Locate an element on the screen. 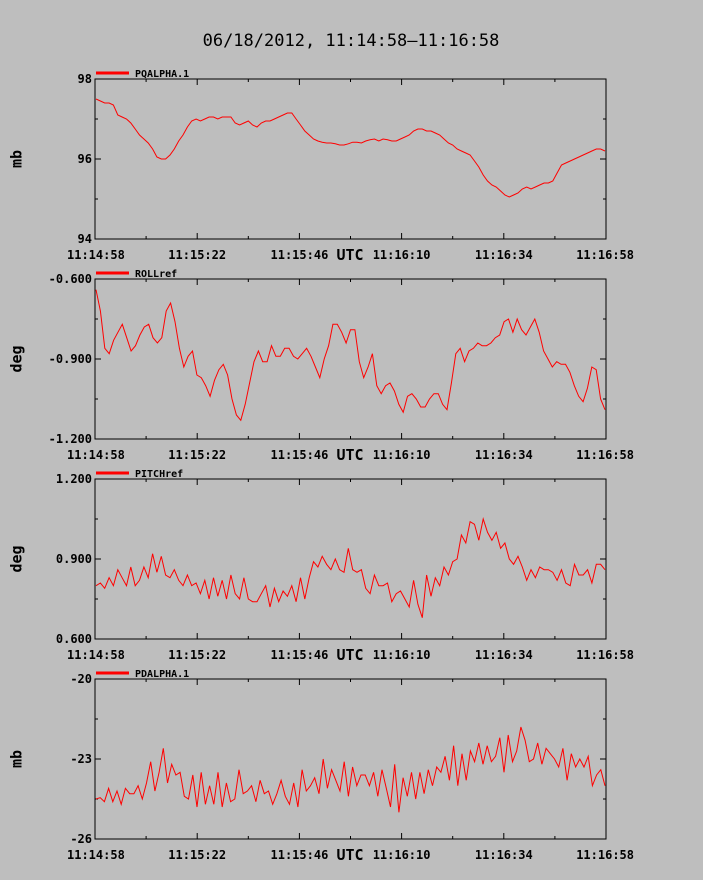 The image size is (703, 880). legend-label: PITCHref is located at coordinates (159, 474).